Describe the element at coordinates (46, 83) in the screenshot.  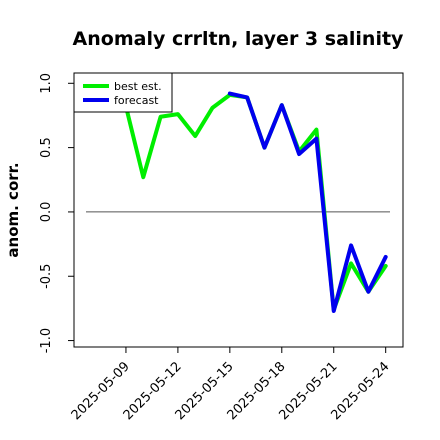
I see `y-tick-label: 1.0` at that location.